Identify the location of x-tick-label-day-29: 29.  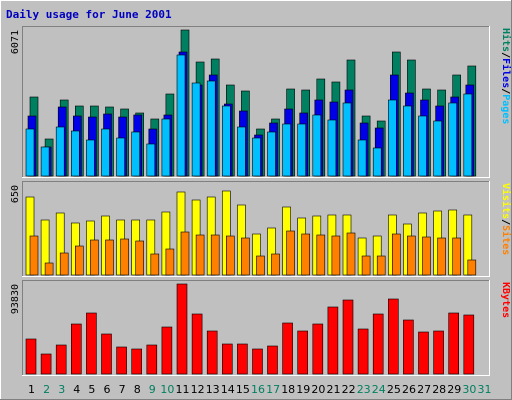
(454, 389).